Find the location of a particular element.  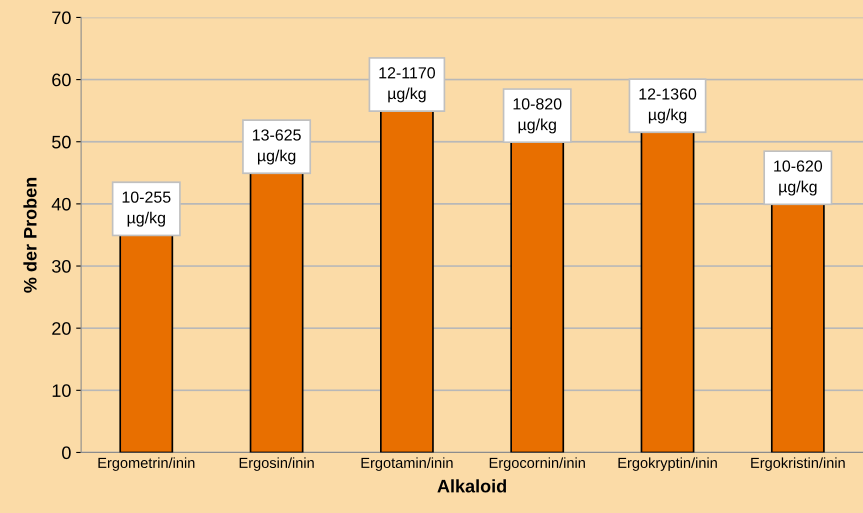

y-tick-label: 0 is located at coordinates (66, 453).